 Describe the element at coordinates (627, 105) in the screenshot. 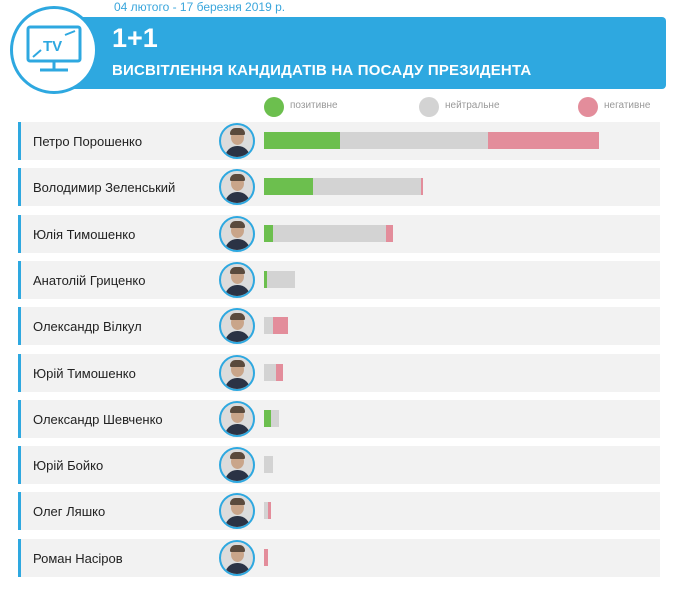

I see `legend-label-negative: негативне` at that location.